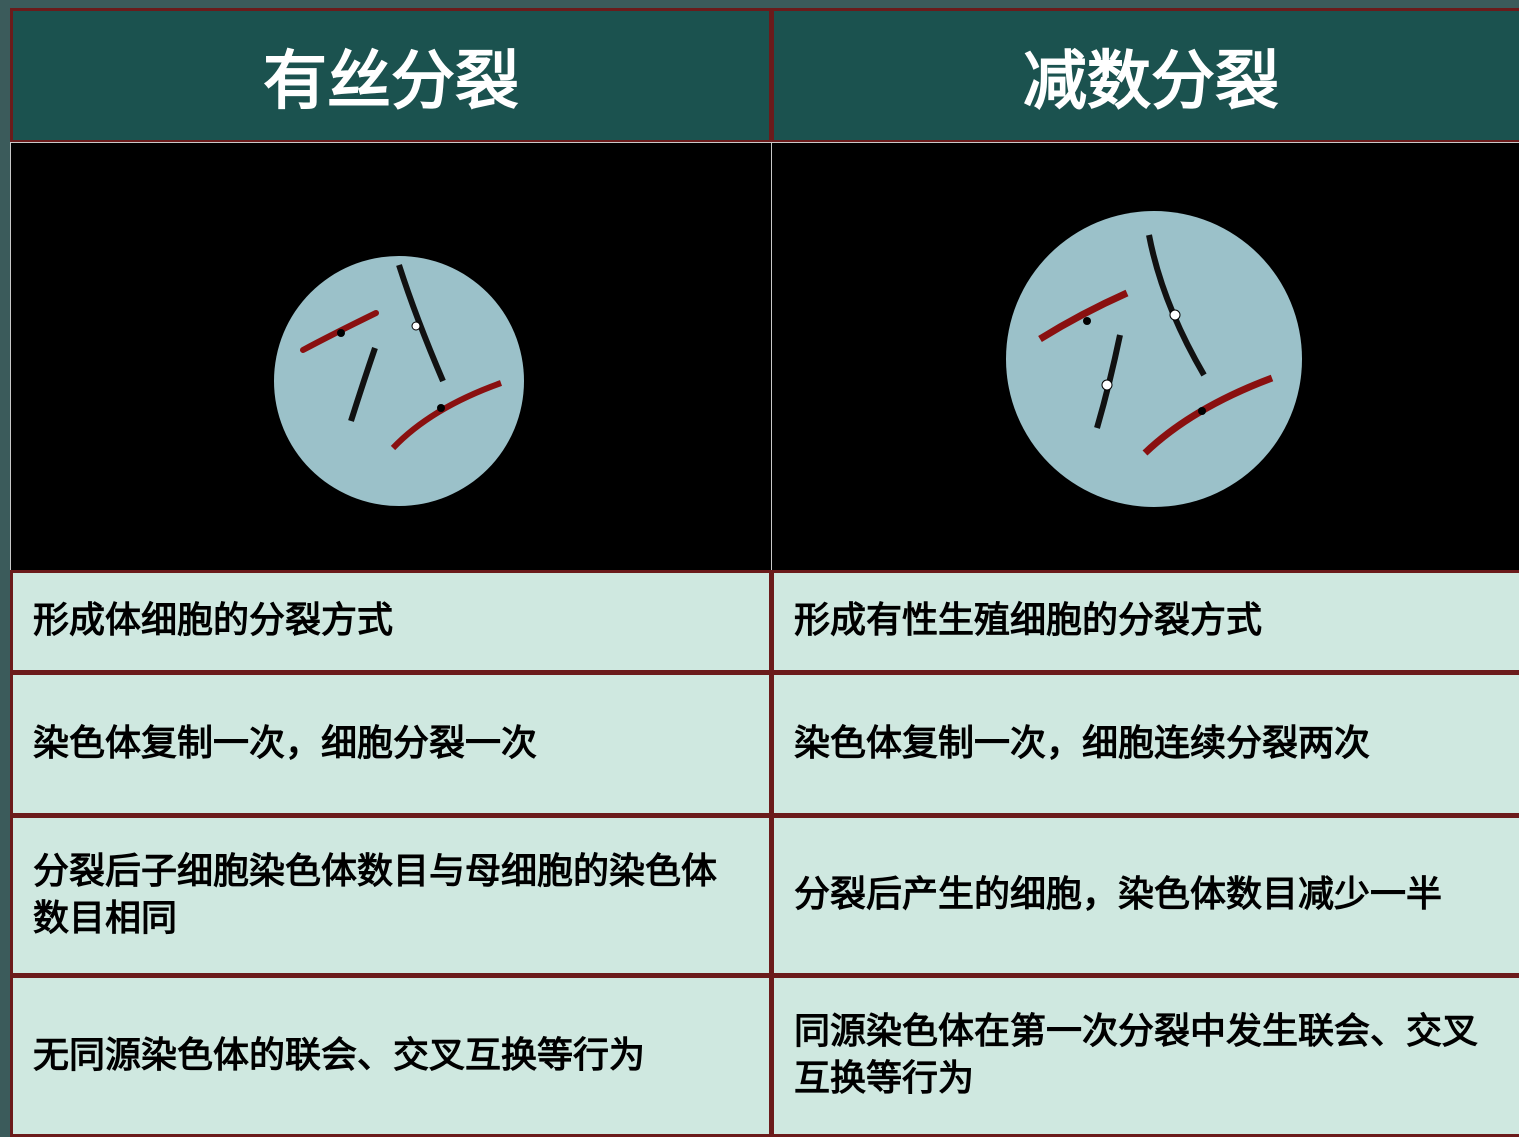  What do you see at coordinates (1145, 895) in the screenshot?
I see `table-cell: 分裂后产生的细胞，染色体数目减少一半` at bounding box center [1145, 895].